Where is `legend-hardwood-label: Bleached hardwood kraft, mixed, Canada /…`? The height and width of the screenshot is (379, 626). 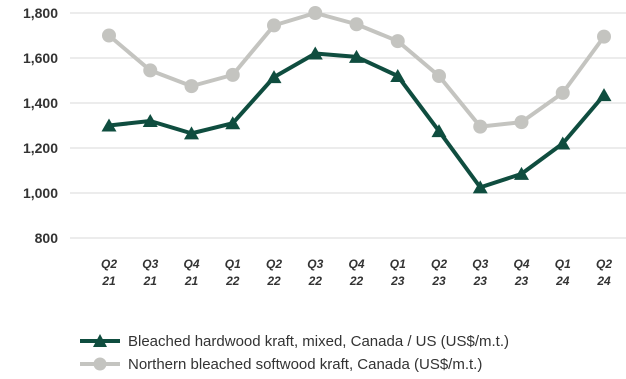
legend-hardwood-label: Bleached hardwood kraft, mixed, Canada /… is located at coordinates (318, 341).